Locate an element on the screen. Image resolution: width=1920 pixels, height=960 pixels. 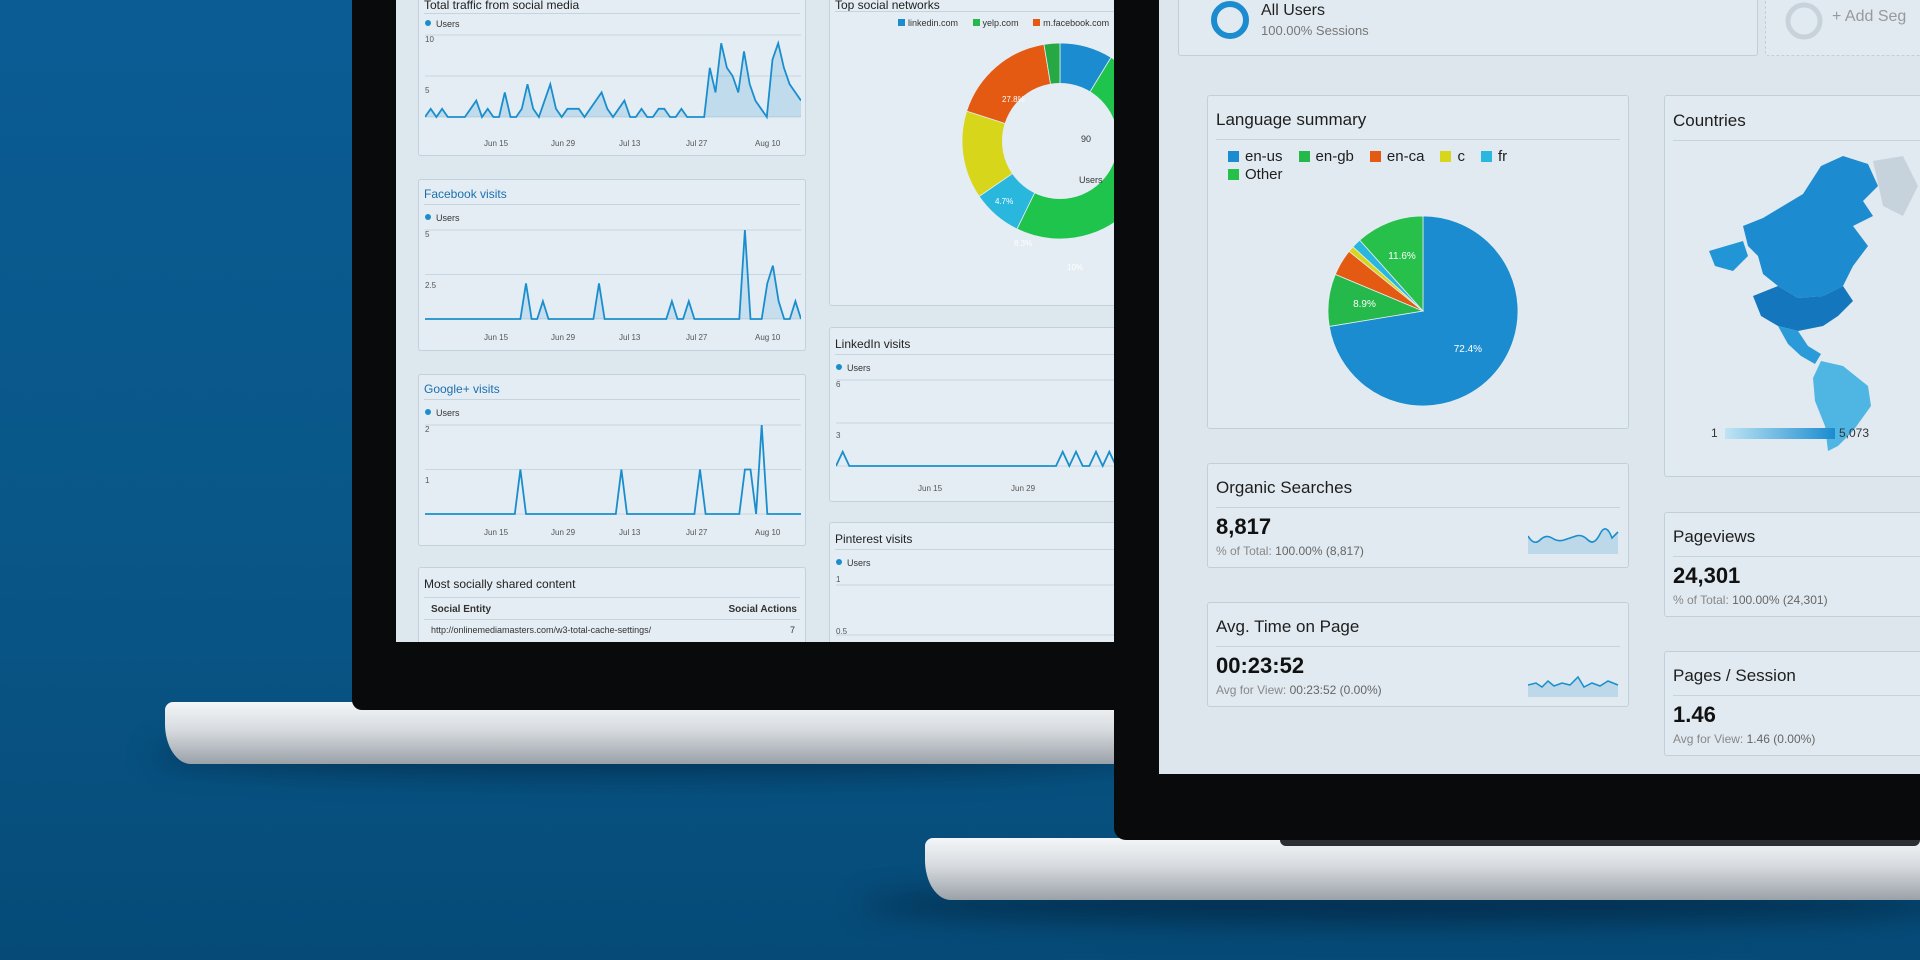
organic-sparkline is located at coordinates (1573, 541).